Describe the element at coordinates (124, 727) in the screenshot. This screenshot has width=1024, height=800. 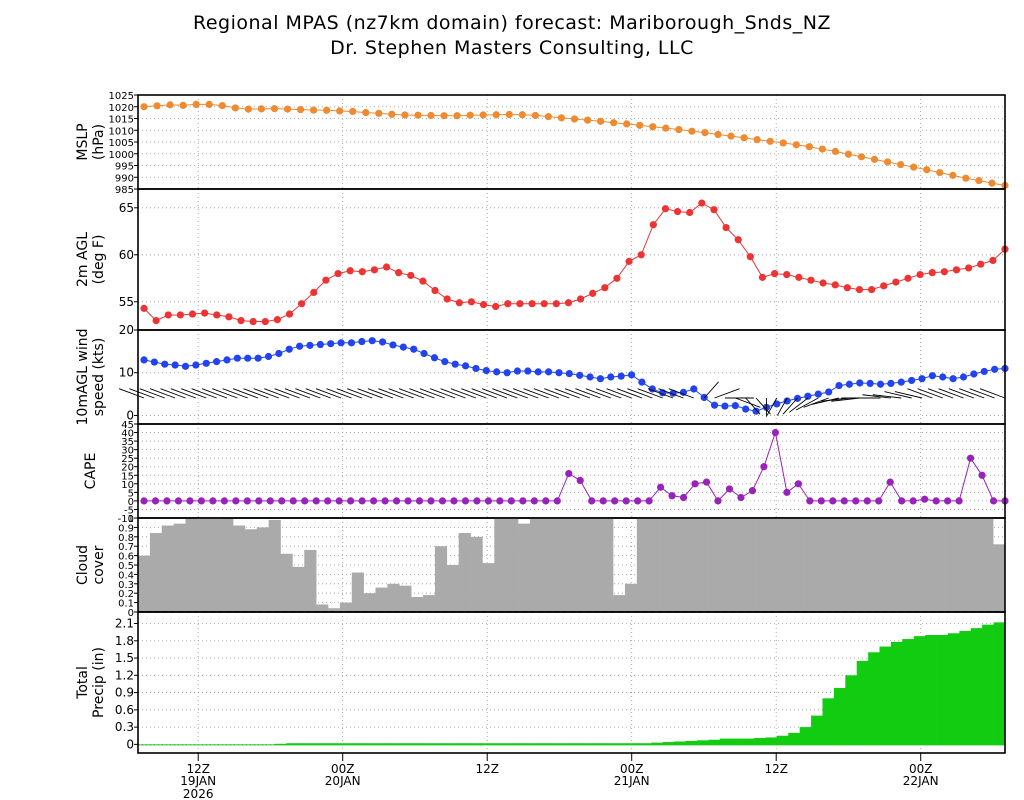
I see `y-tick-label: 0.3` at that location.